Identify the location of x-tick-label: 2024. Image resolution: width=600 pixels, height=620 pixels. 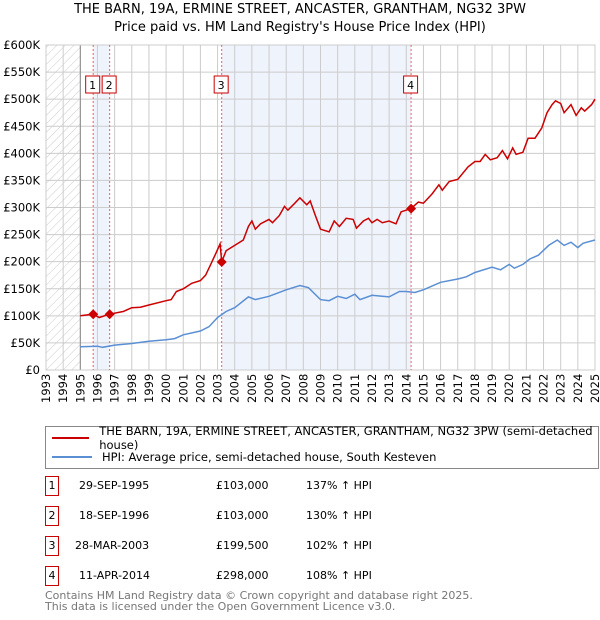
(578, 388).